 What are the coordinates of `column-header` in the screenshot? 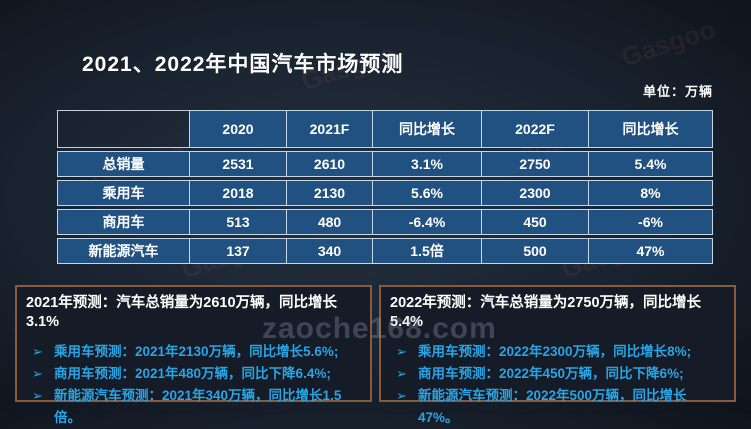 It's located at (123, 129).